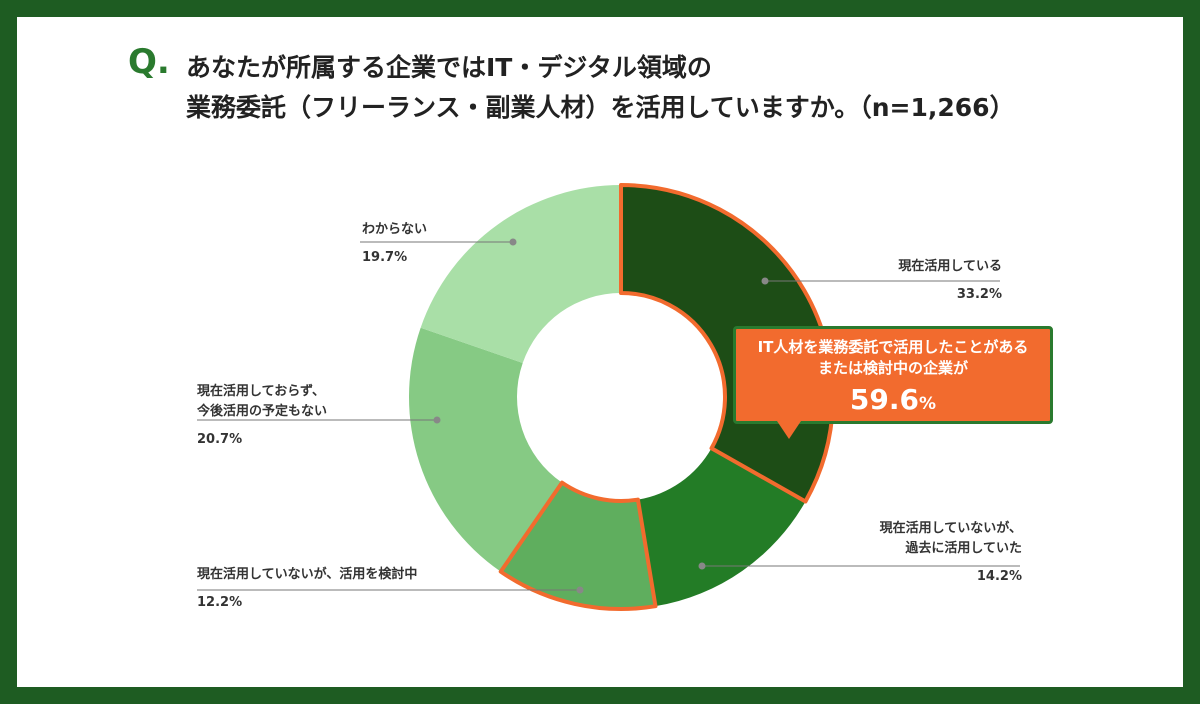 The height and width of the screenshot is (704, 1200). I want to click on callout-value: 59.6%, so click(893, 399).